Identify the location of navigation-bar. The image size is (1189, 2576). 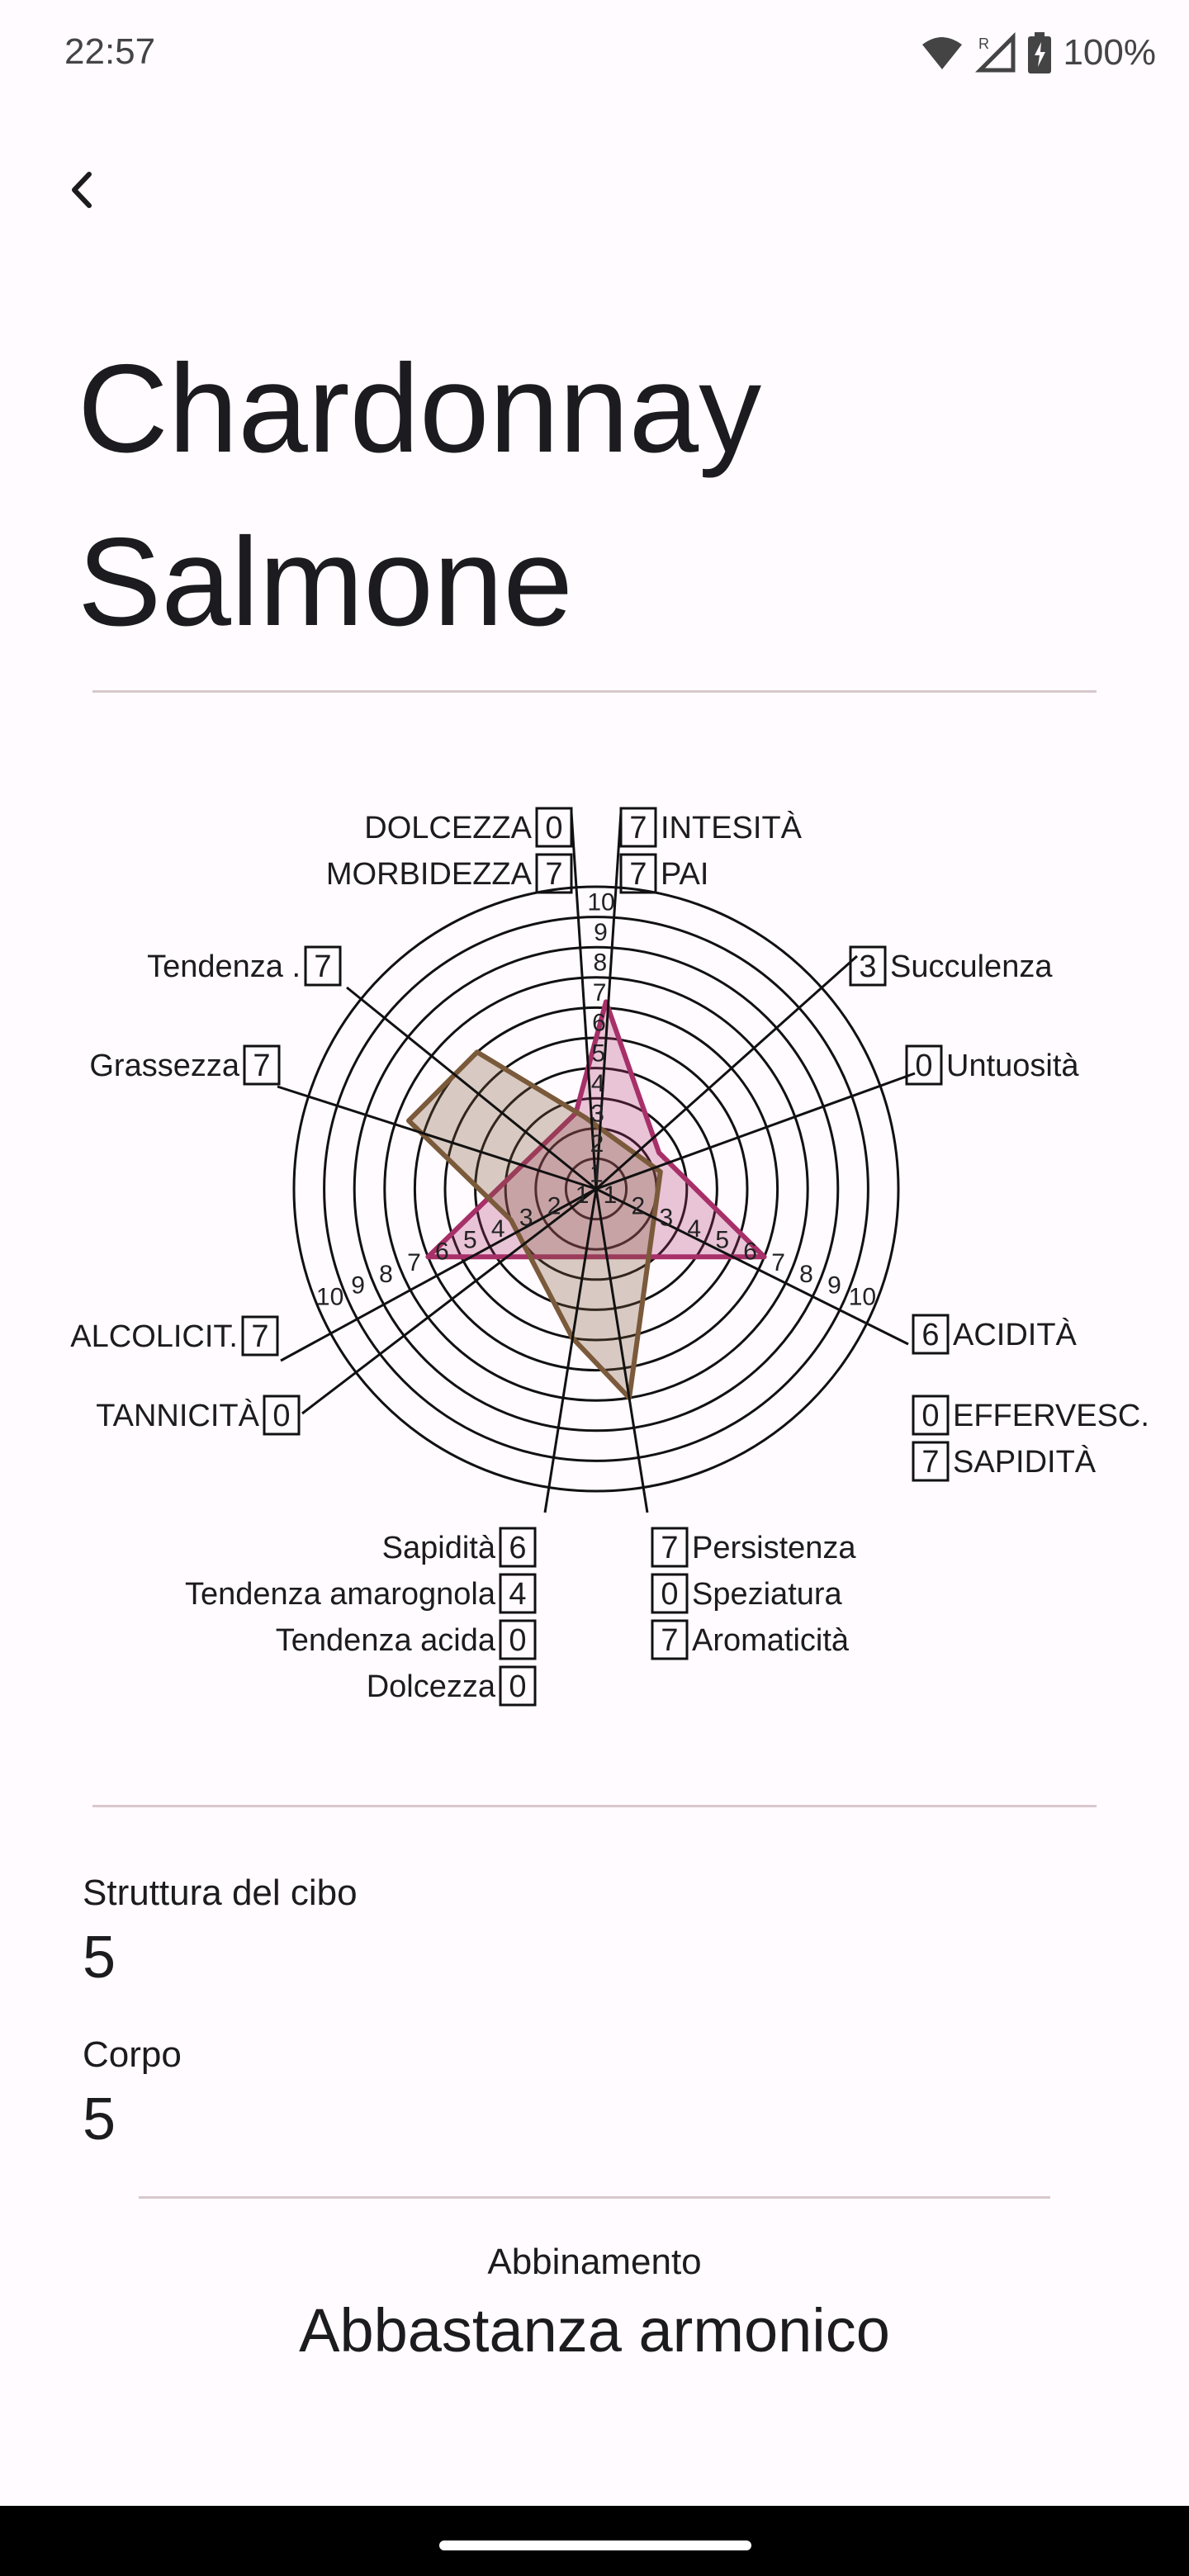
(594, 2541).